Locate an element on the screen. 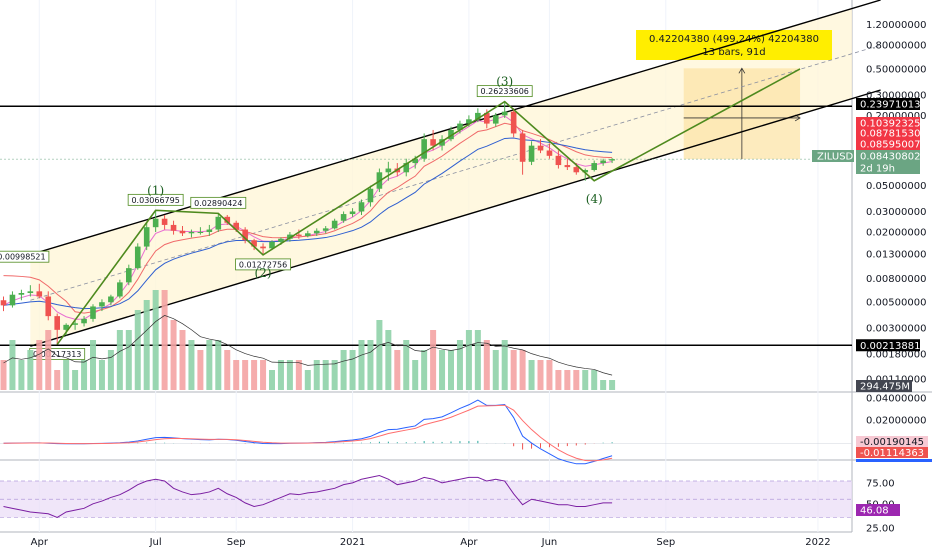 This screenshot has width=932, height=550. rsi-value-tag is located at coordinates (878, 510).